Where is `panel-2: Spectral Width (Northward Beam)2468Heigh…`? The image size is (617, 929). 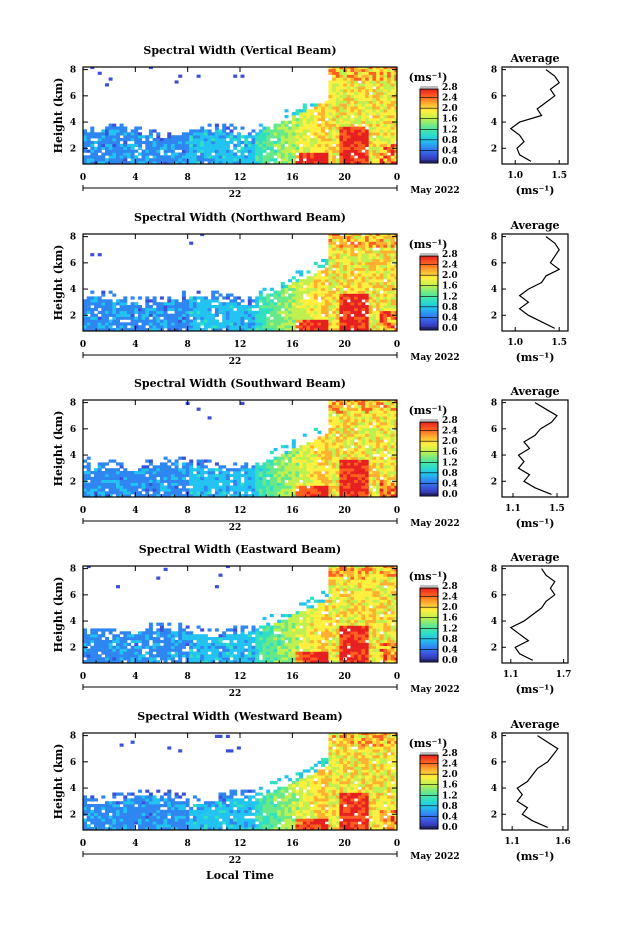
panel-2: Spectral Width (Northward Beam)2468Heigh… is located at coordinates (310, 289).